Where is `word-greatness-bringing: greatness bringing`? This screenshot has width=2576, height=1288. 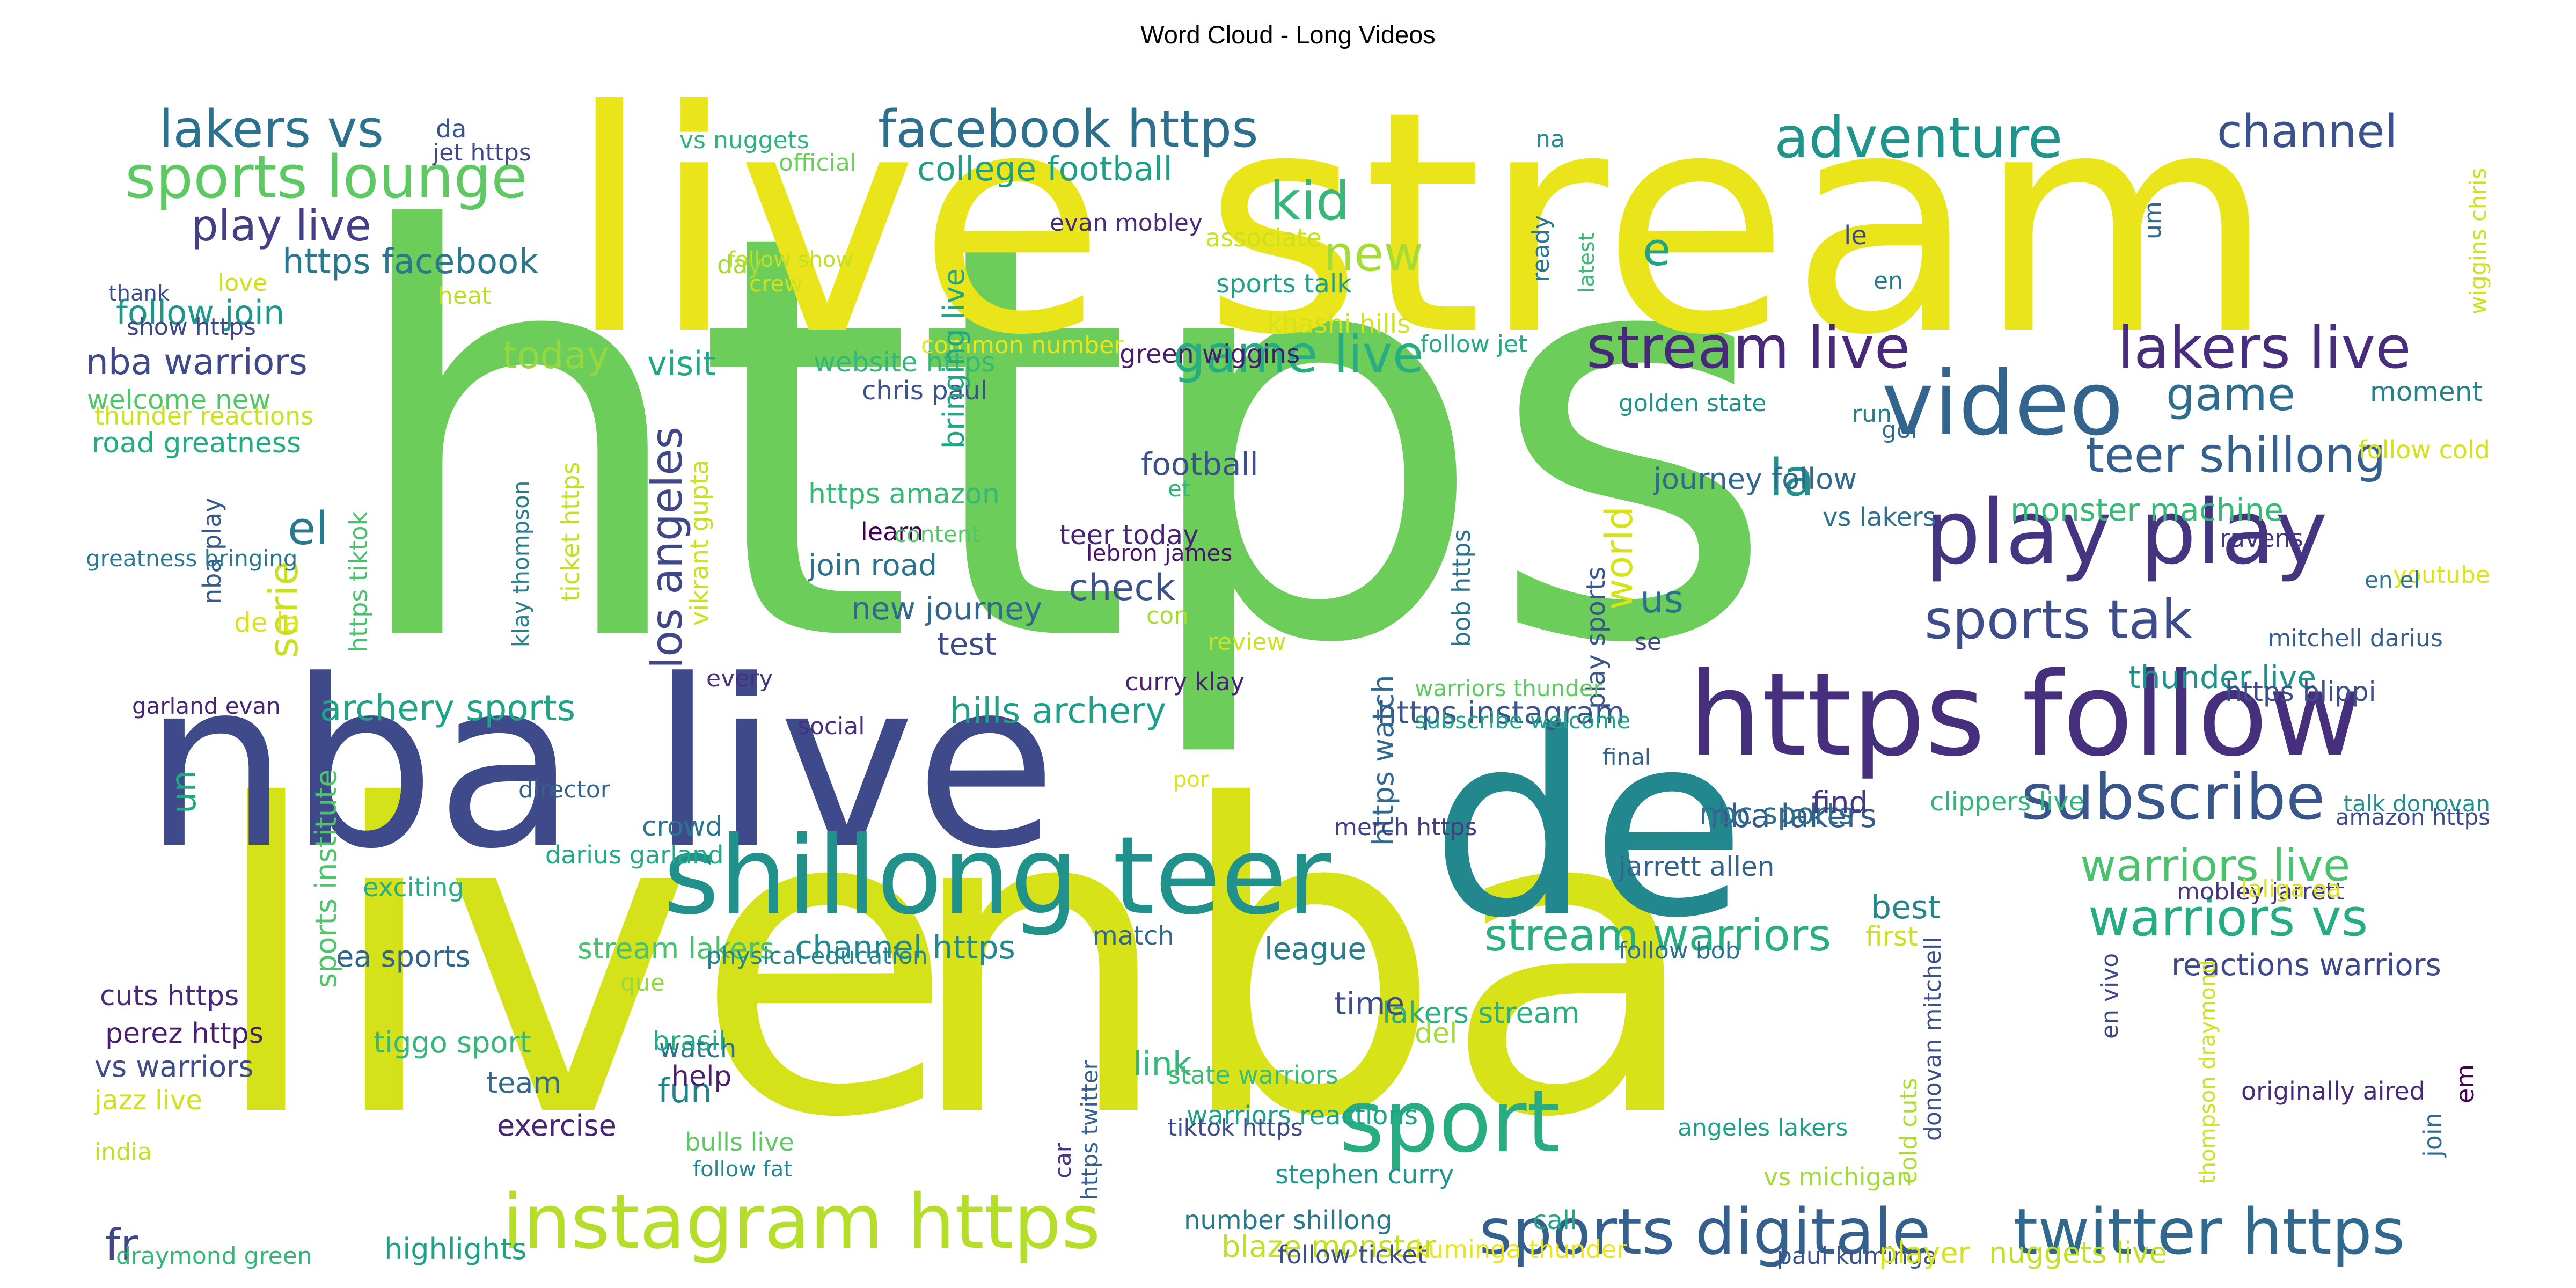 word-greatness-bringing: greatness bringing is located at coordinates (191, 558).